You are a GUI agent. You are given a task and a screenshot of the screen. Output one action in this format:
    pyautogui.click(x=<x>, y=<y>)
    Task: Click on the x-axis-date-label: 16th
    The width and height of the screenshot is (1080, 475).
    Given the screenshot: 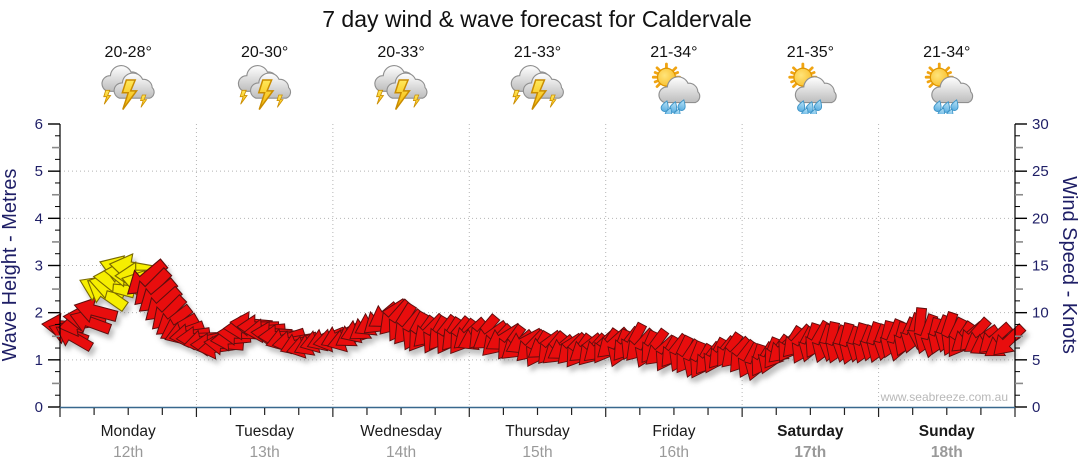 What is the action you would take?
    pyautogui.click(x=674, y=452)
    